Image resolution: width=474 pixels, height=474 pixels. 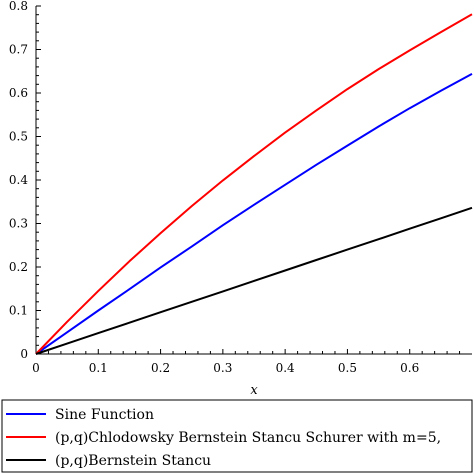 I want to click on x-tick-label: 0.1, so click(x=98, y=368).